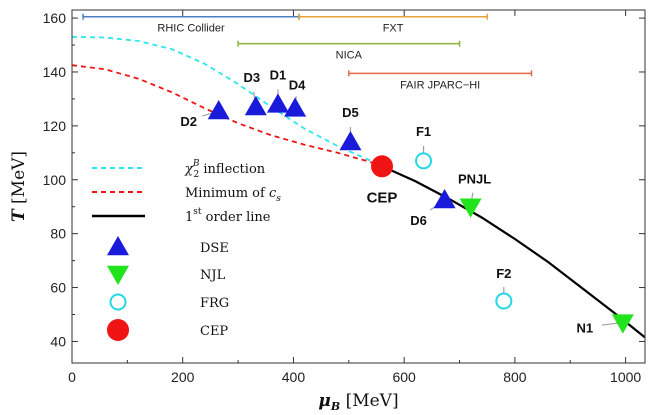 Image resolution: width=657 pixels, height=415 pixels. Describe the element at coordinates (404, 377) in the screenshot. I see `x-tick-label-3: 600` at that location.